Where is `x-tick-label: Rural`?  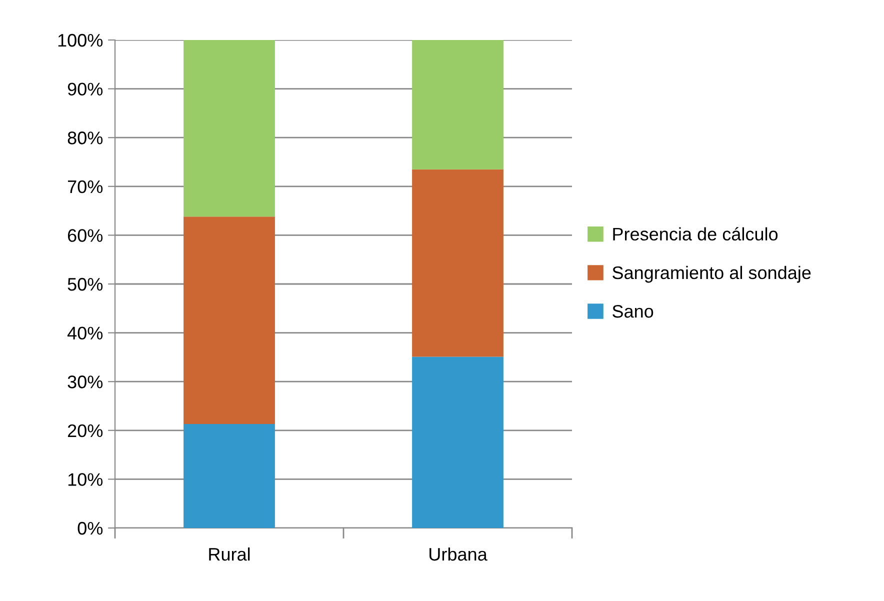
x-tick-label: Rural is located at coordinates (229, 554).